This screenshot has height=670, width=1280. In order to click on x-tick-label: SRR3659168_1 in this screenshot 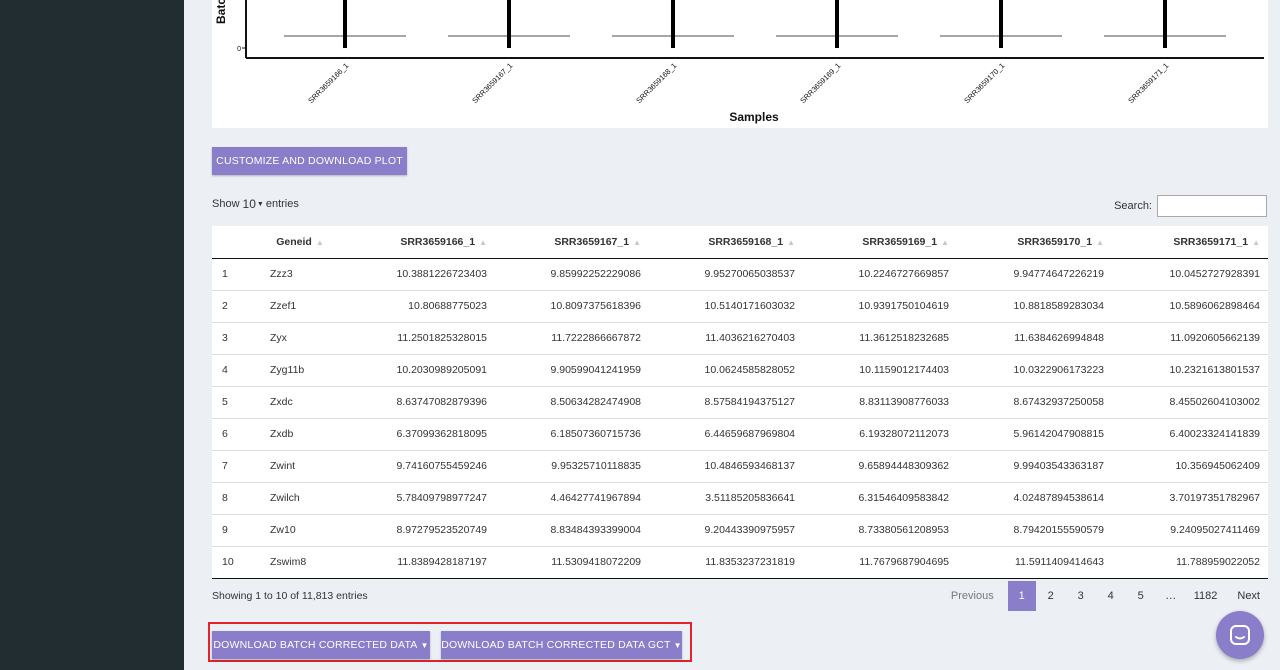, I will do `click(656, 83)`.